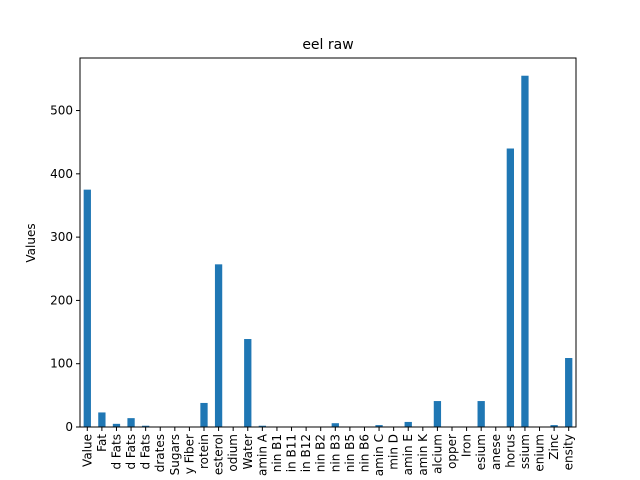  I want to click on y-axis-label: Values, so click(31, 242).